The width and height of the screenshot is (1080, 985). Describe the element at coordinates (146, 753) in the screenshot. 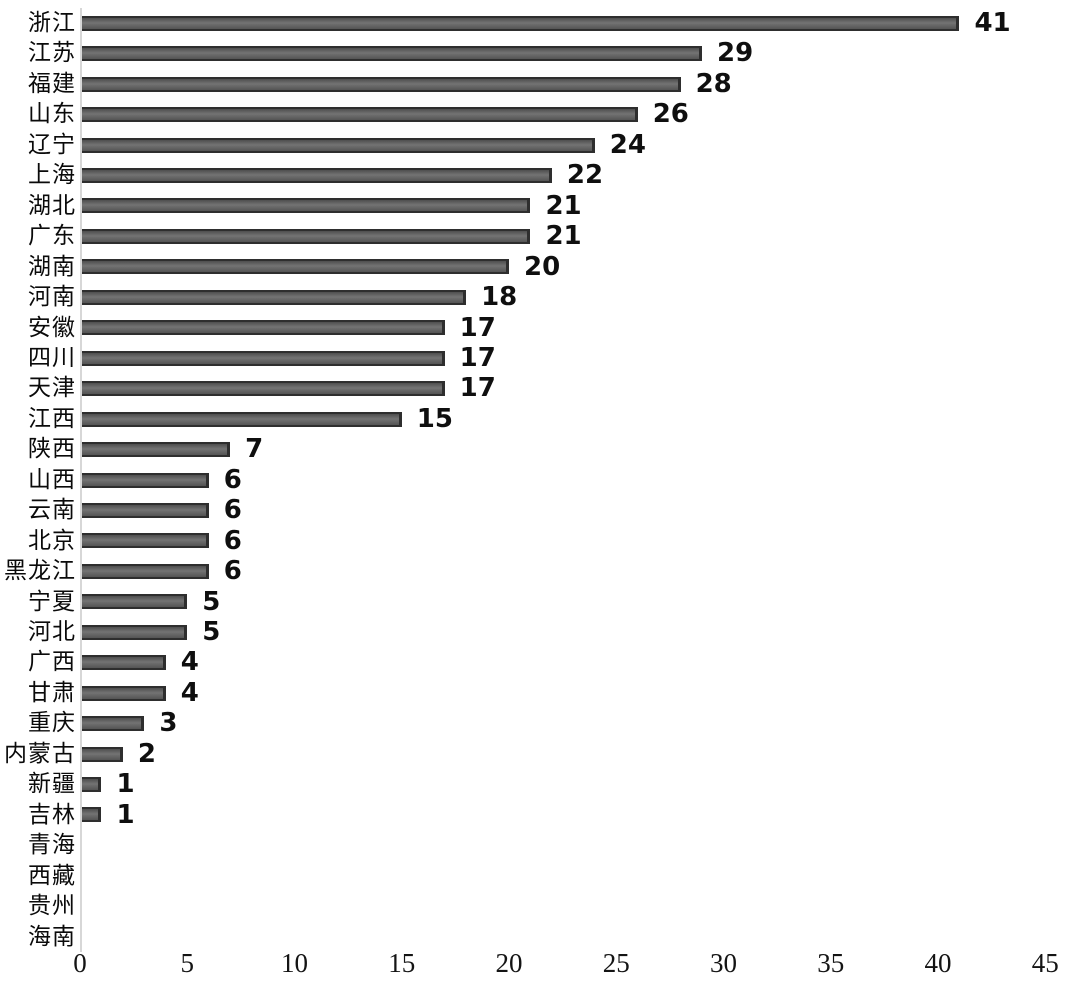

I see `value-label: 2` at that location.